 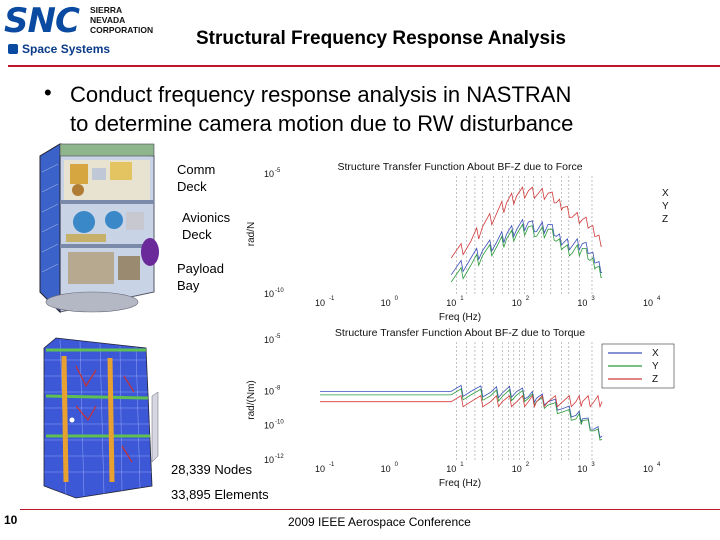 I want to click on y-tick-exponent: -12, so click(x=279, y=457).